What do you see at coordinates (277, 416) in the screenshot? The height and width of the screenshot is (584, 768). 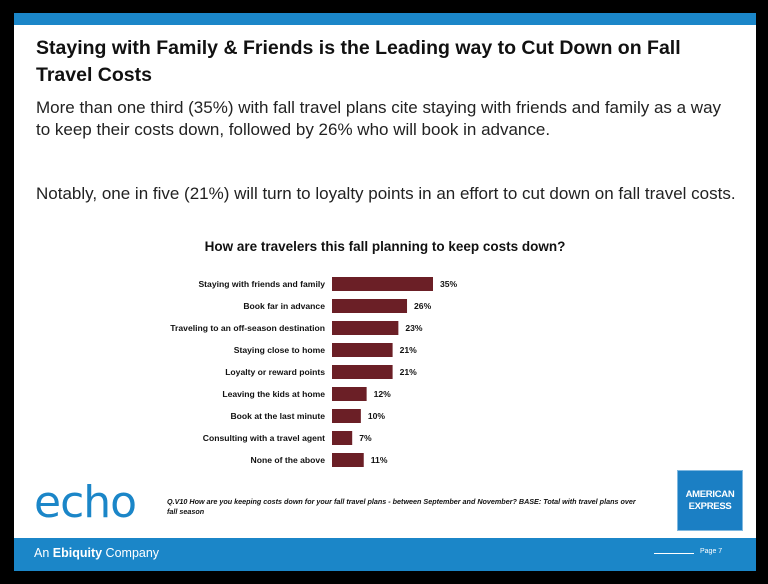 I see `category-label: Book at the last minute` at bounding box center [277, 416].